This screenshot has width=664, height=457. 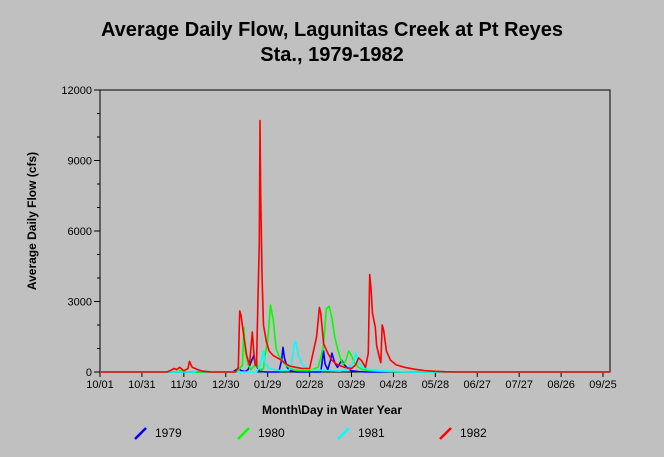 I want to click on x-tick-label: 03/29, so click(x=352, y=385).